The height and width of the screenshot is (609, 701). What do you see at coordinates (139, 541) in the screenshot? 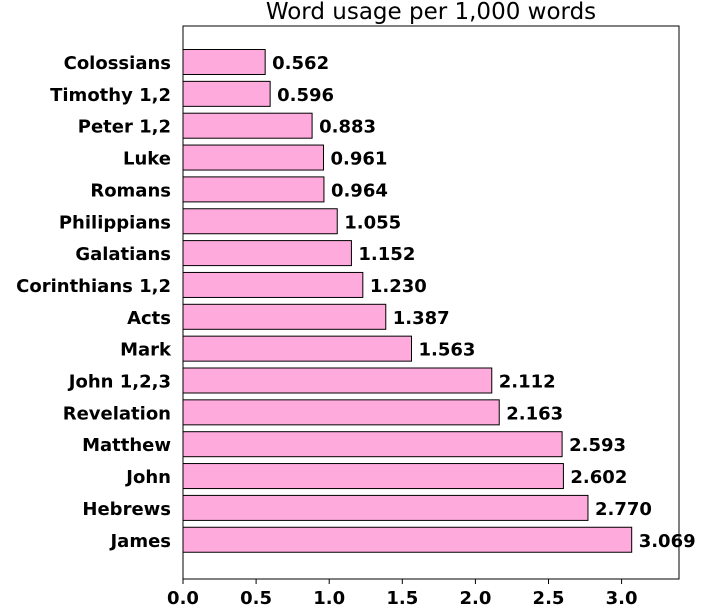
I see `category-label: James` at bounding box center [139, 541].